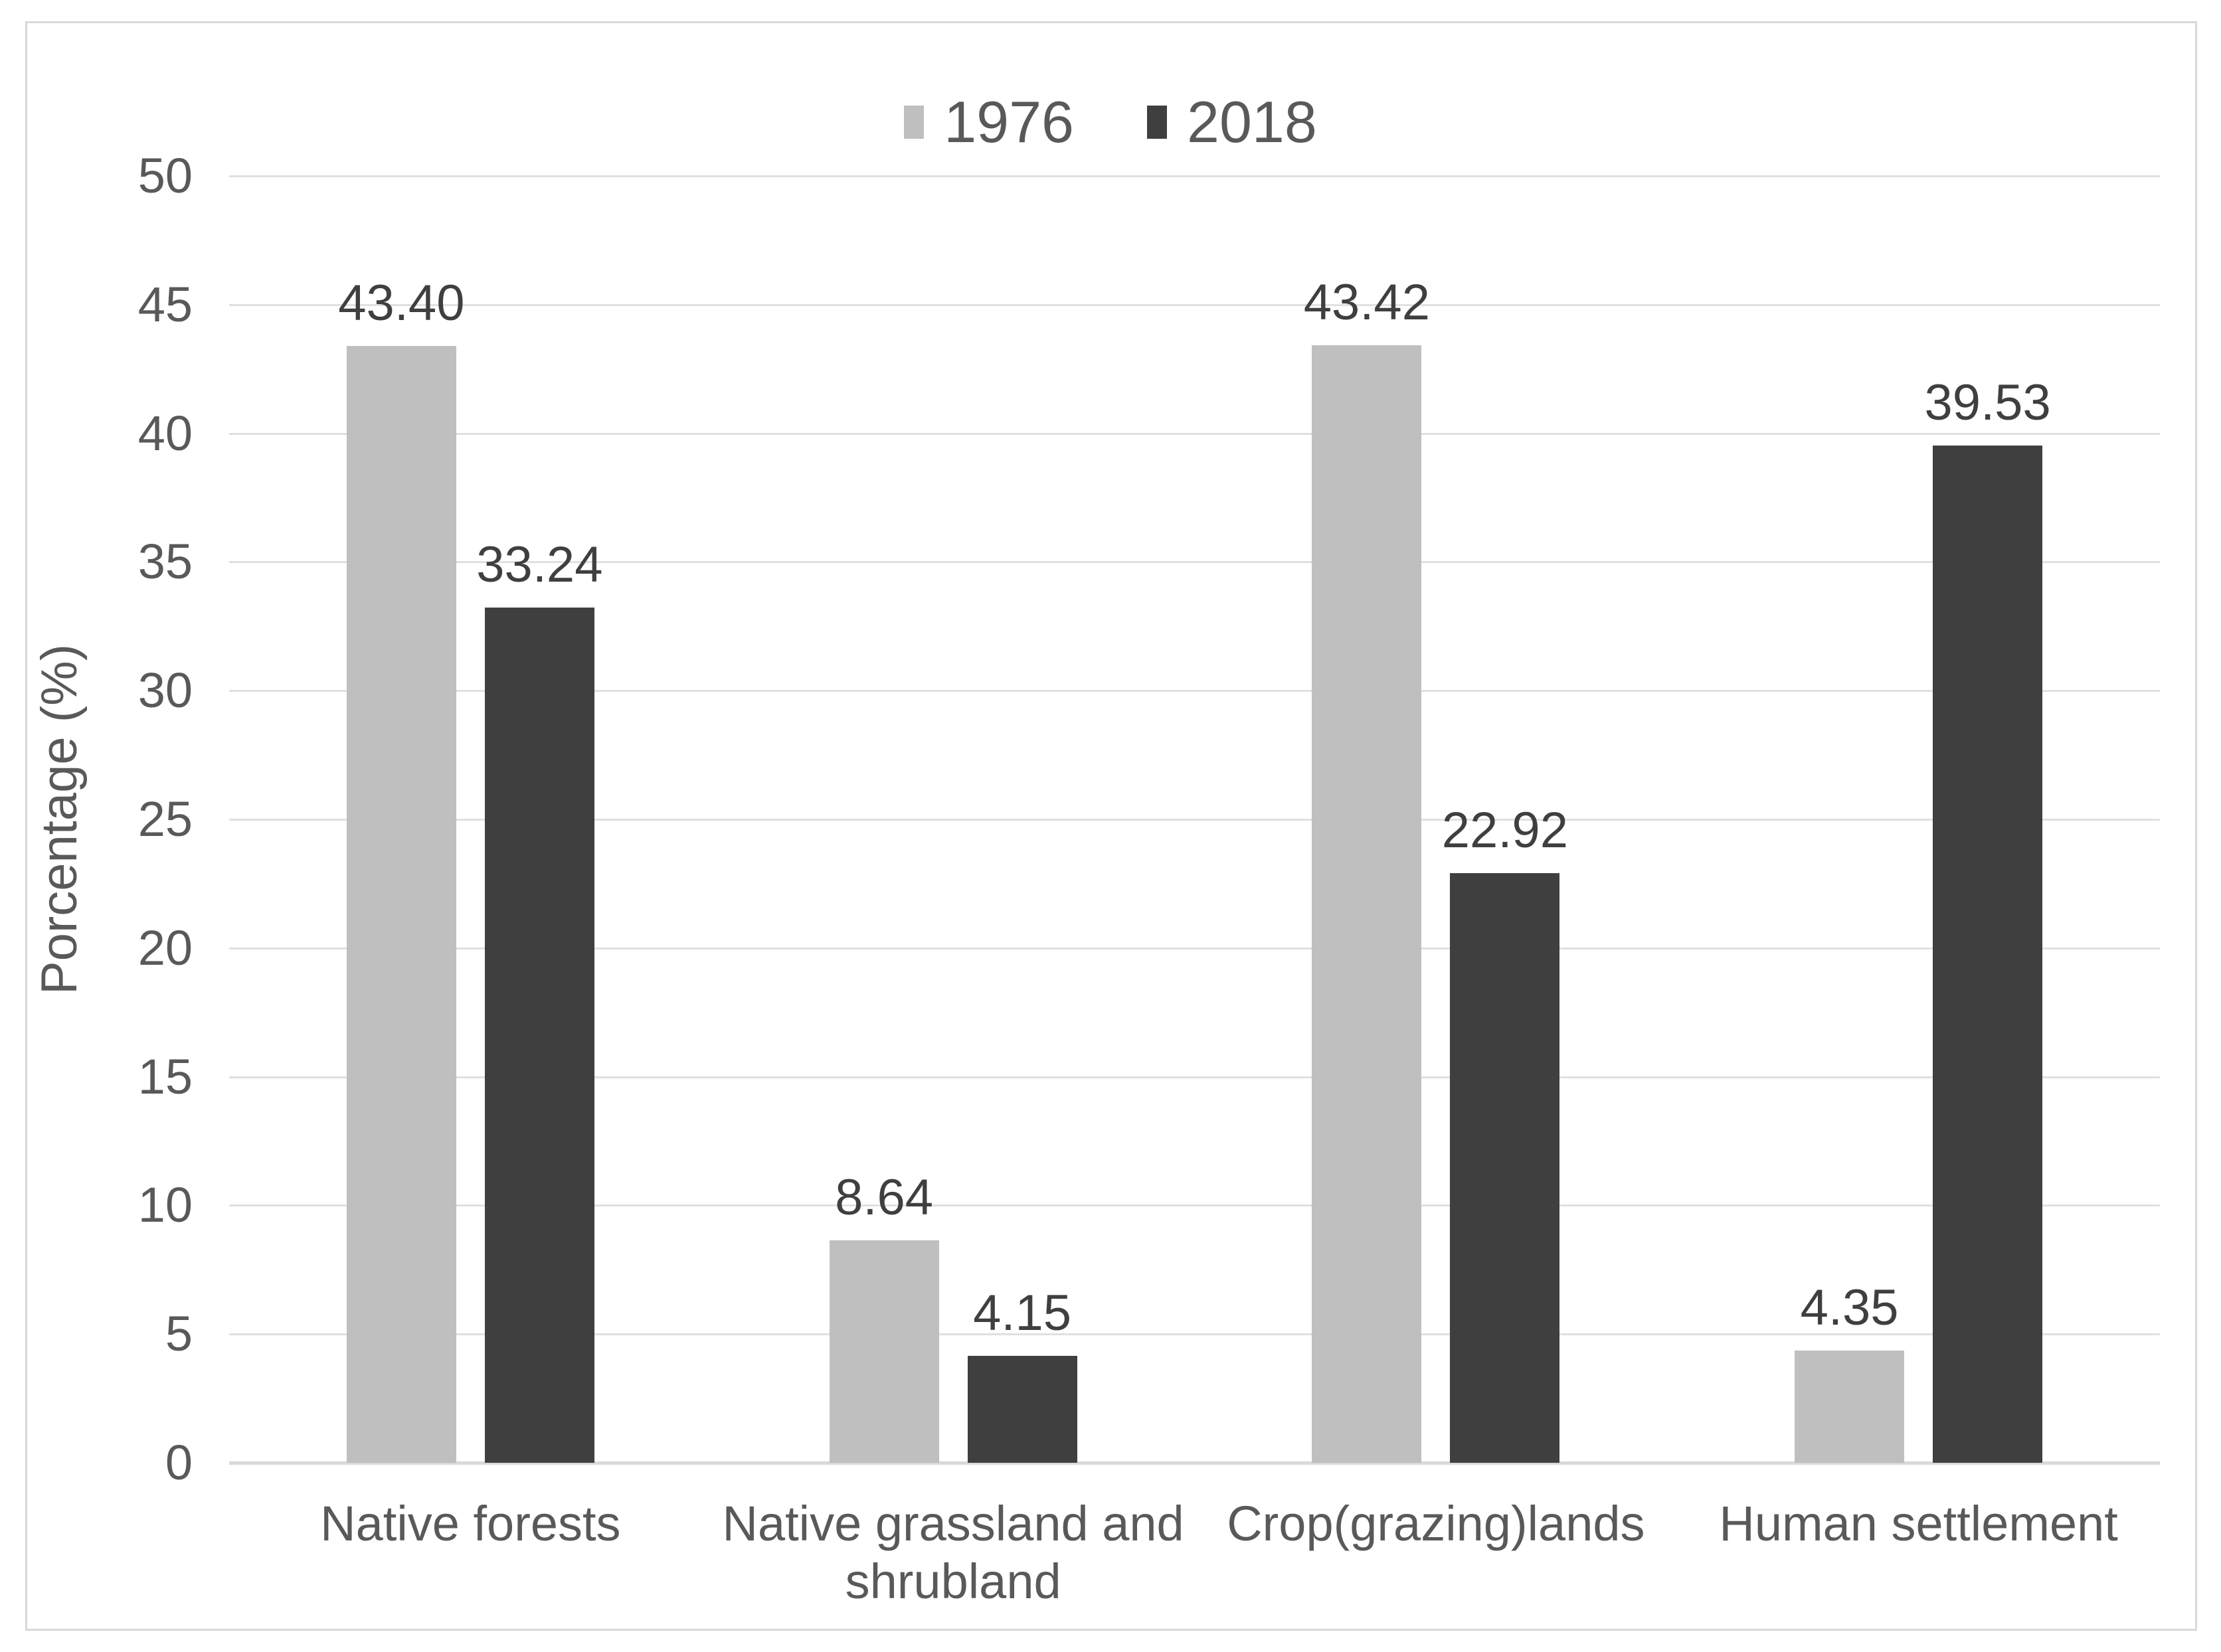 This screenshot has height=1652, width=2221. What do you see at coordinates (165, 176) in the screenshot?
I see `y-tick-label-50: 50` at bounding box center [165, 176].